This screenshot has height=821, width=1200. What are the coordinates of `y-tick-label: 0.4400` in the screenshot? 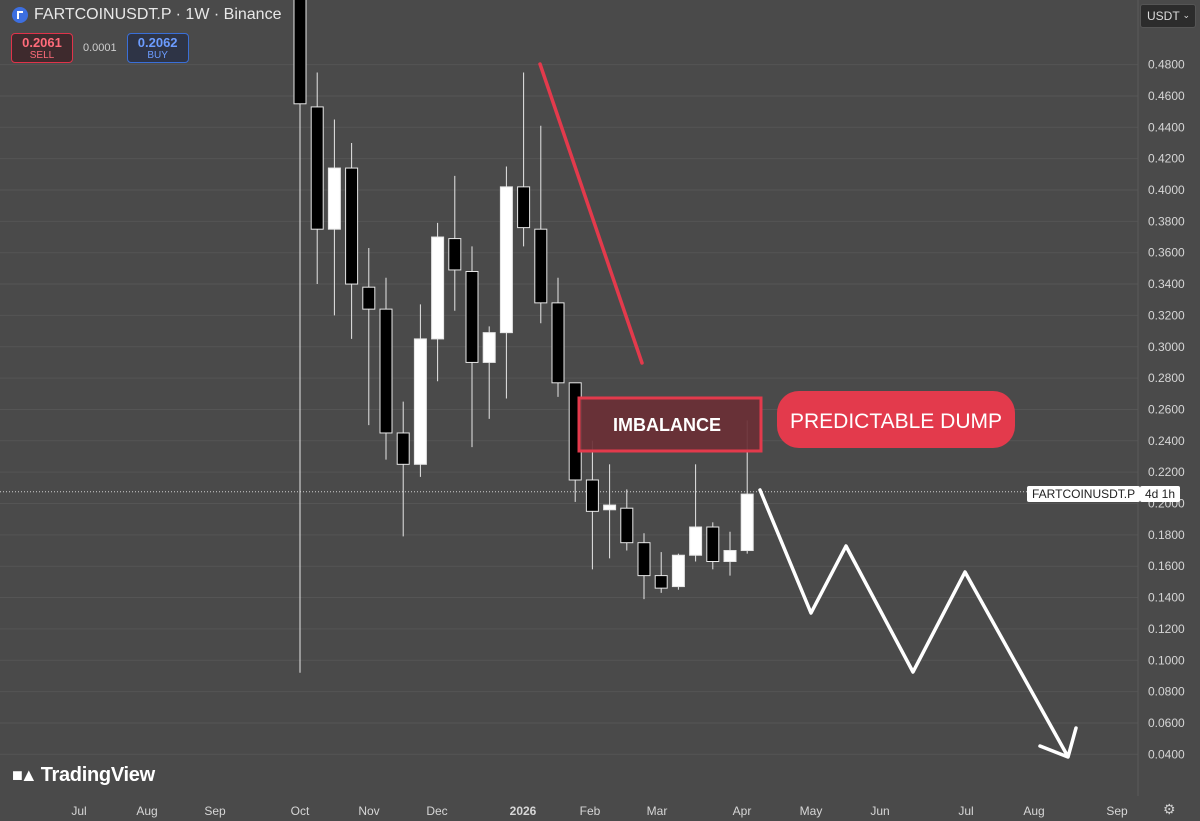 It's located at (1166, 127).